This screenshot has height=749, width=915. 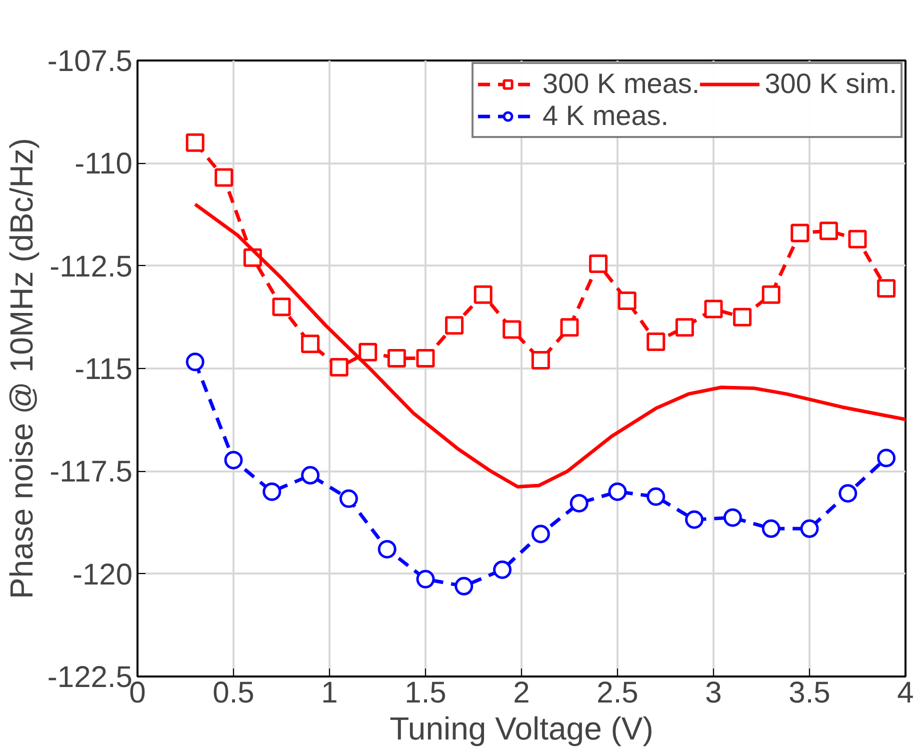 What do you see at coordinates (605, 116) in the screenshot?
I see `legend-label: 4 K meas.` at bounding box center [605, 116].